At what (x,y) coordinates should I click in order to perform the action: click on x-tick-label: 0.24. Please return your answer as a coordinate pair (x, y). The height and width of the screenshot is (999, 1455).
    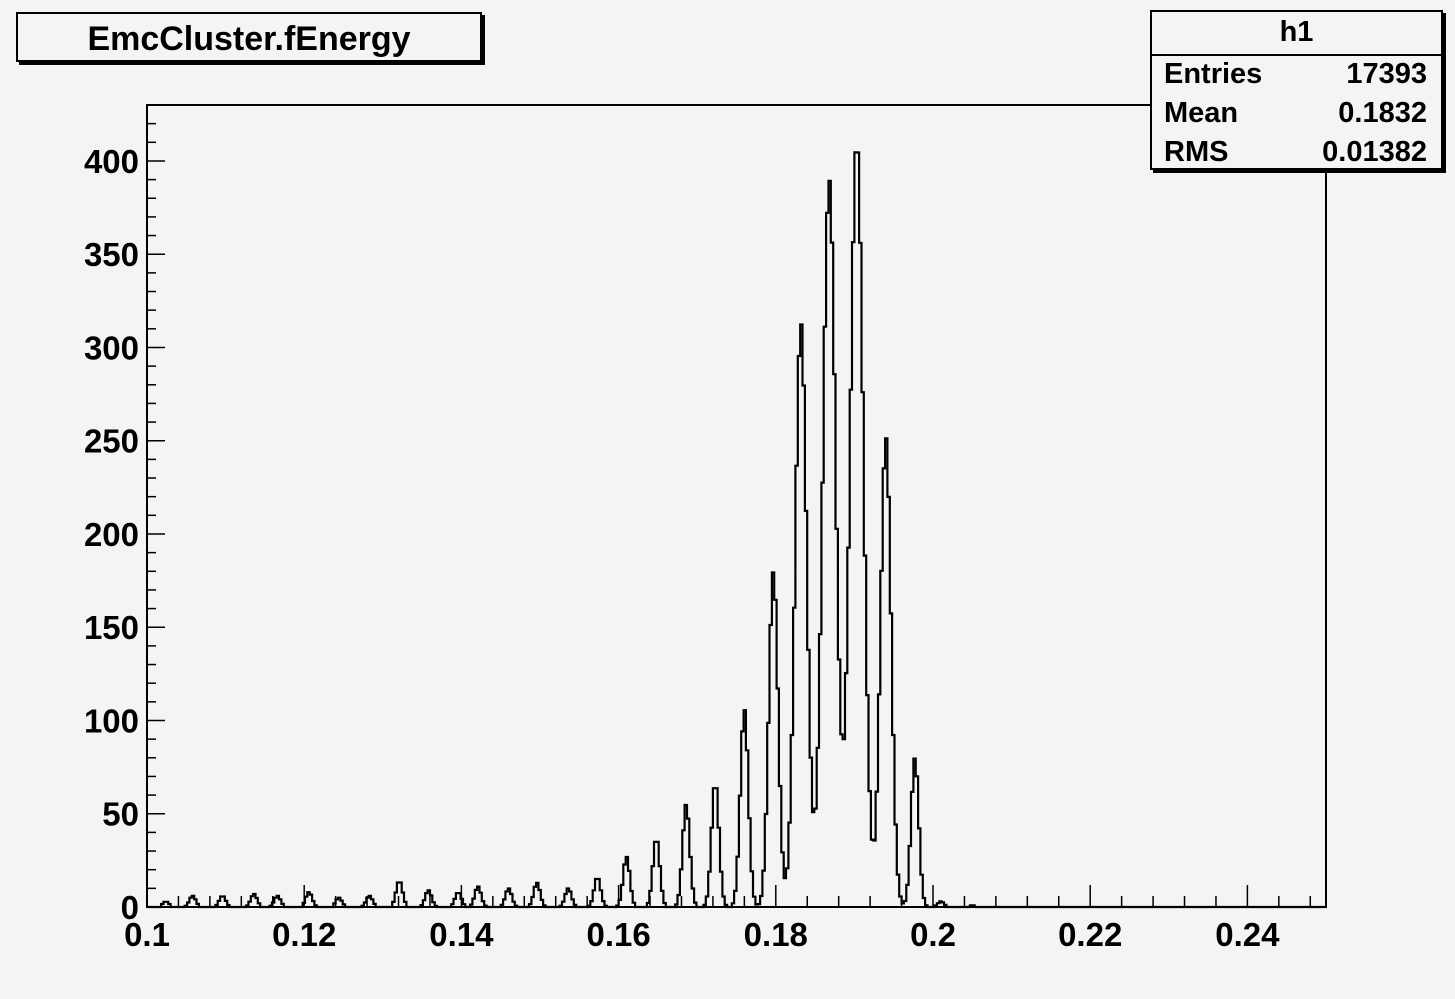
    Looking at the image, I should click on (1247, 934).